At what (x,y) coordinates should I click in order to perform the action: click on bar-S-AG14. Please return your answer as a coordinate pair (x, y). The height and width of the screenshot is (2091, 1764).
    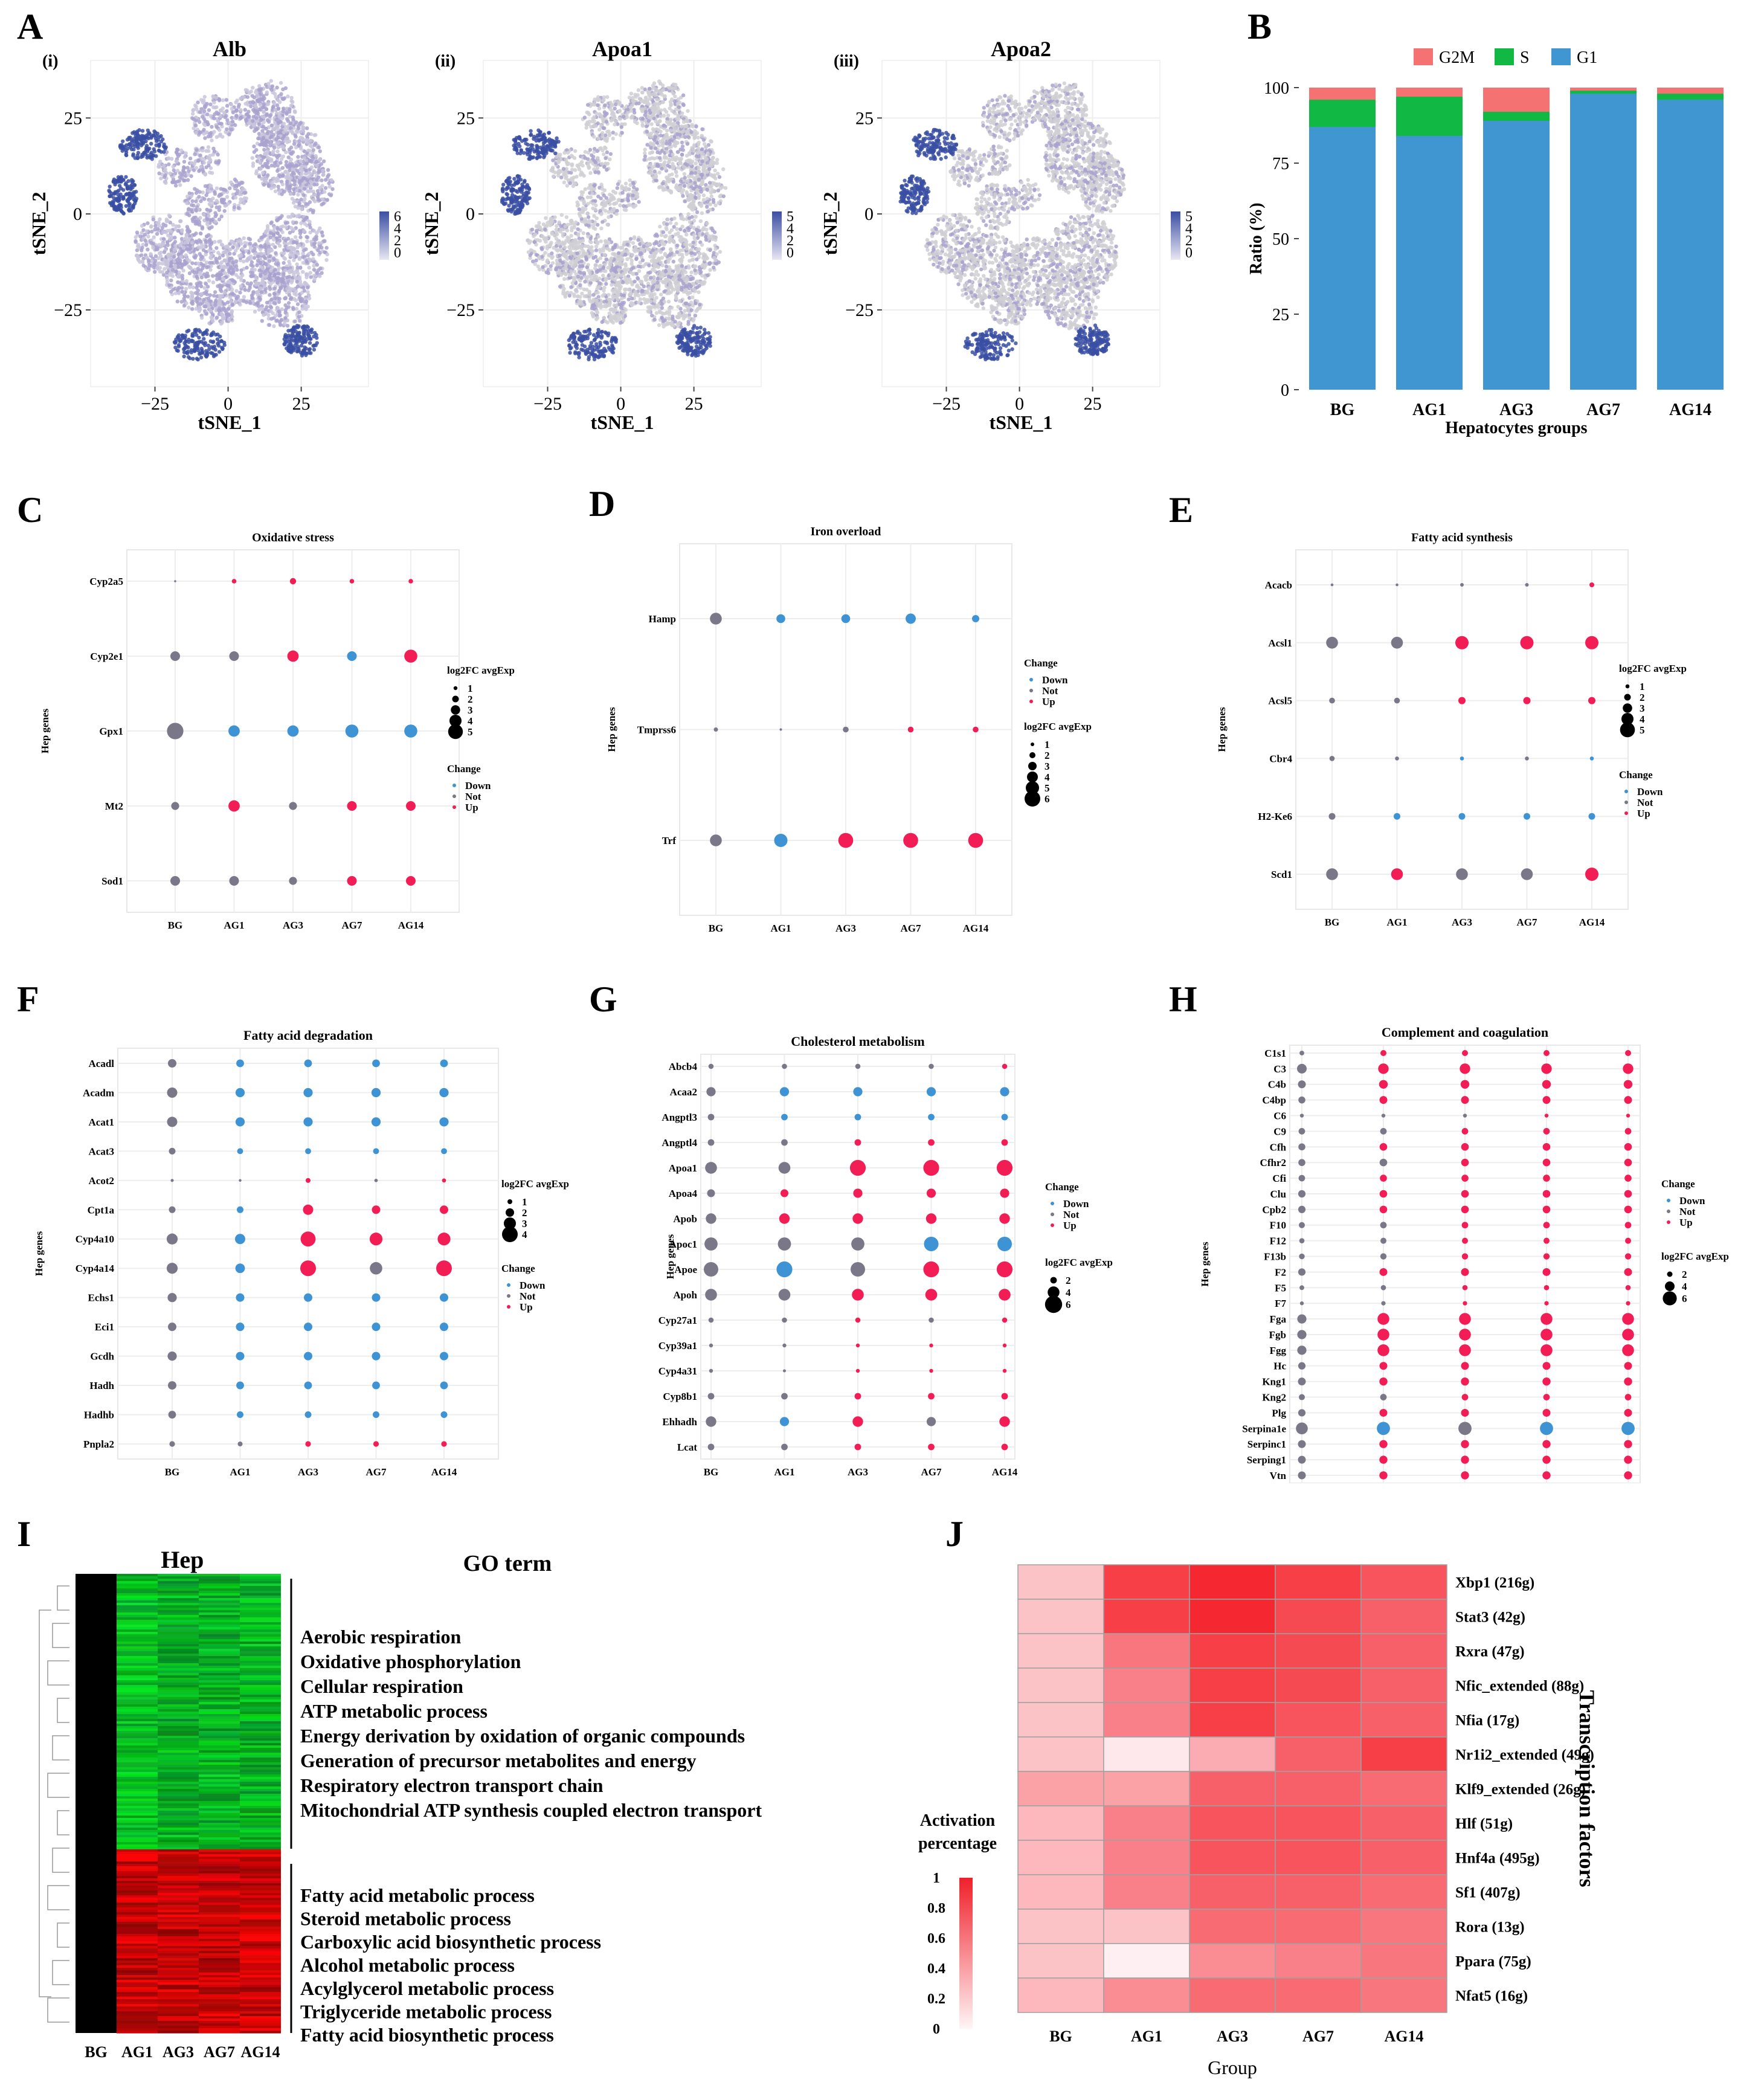
    Looking at the image, I should click on (1691, 97).